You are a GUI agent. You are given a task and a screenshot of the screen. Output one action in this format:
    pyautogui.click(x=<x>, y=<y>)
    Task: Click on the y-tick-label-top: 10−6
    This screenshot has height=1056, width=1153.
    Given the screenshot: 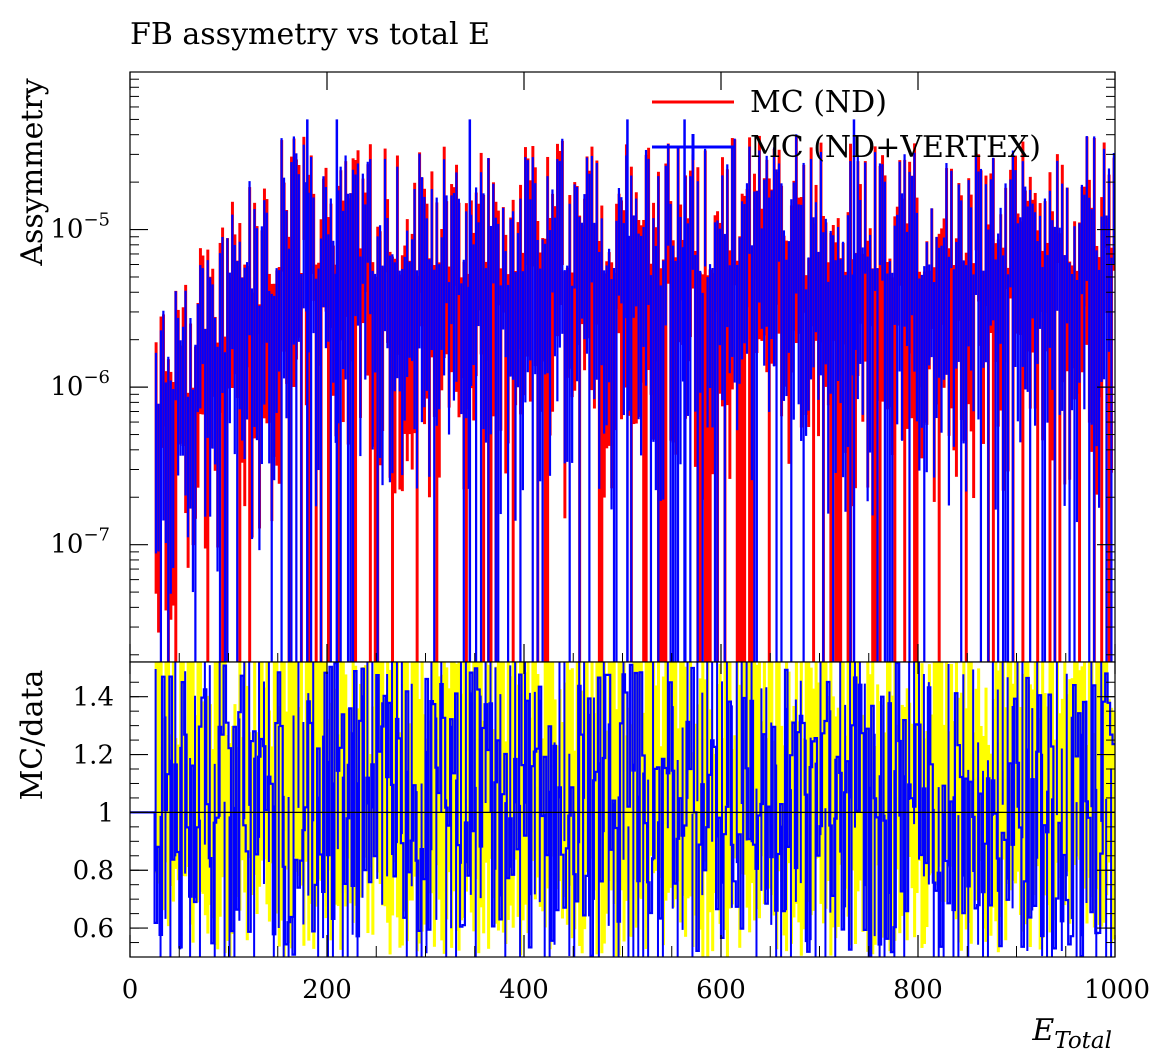 What is the action you would take?
    pyautogui.click(x=80, y=384)
    